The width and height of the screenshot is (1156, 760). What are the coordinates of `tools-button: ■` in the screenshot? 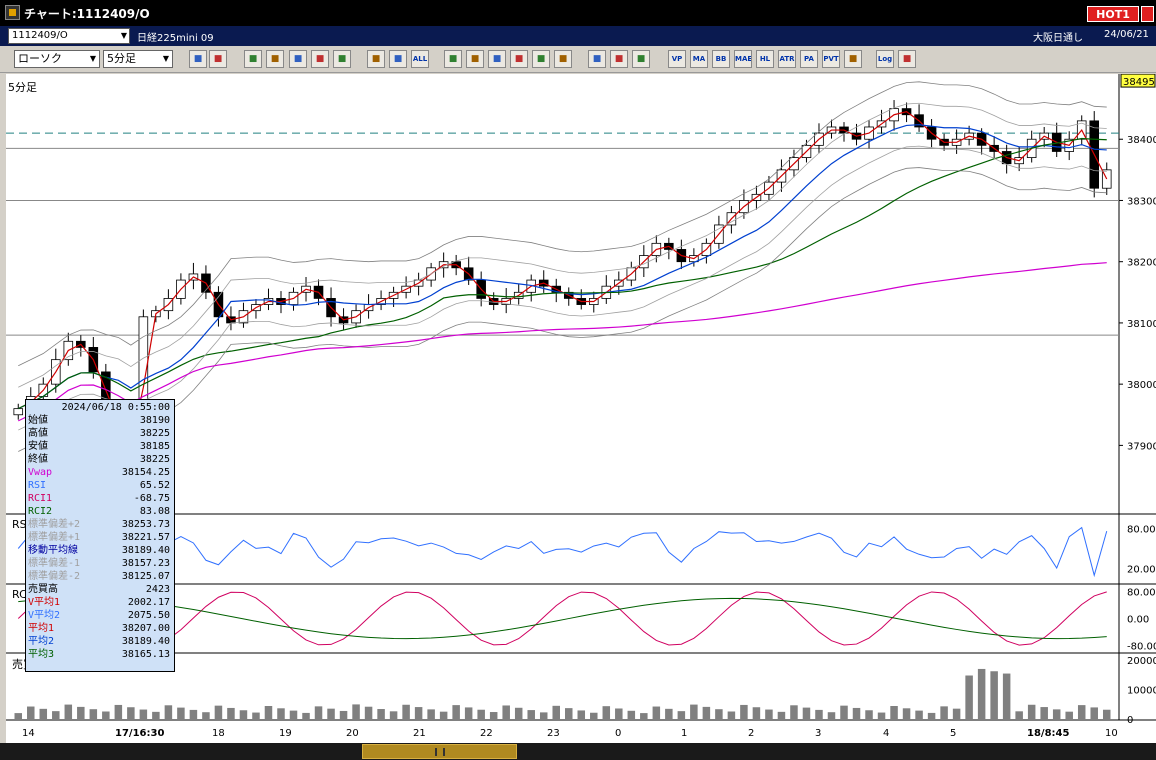 It's located at (619, 59).